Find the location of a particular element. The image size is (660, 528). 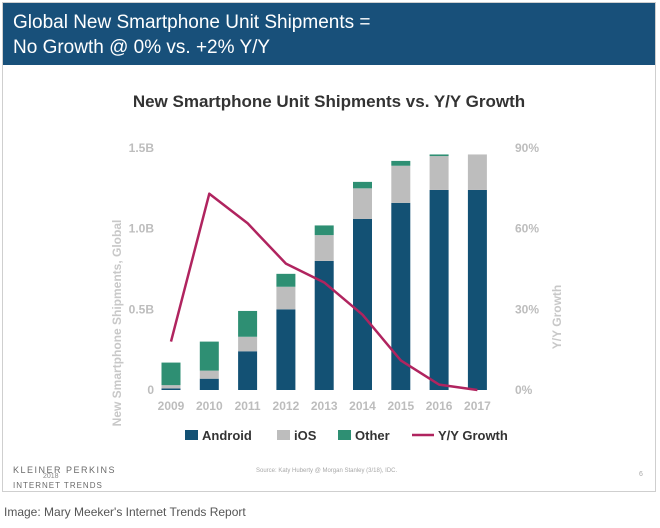

footer-brand-sub: INTERNET TRENDS is located at coordinates (58, 485).